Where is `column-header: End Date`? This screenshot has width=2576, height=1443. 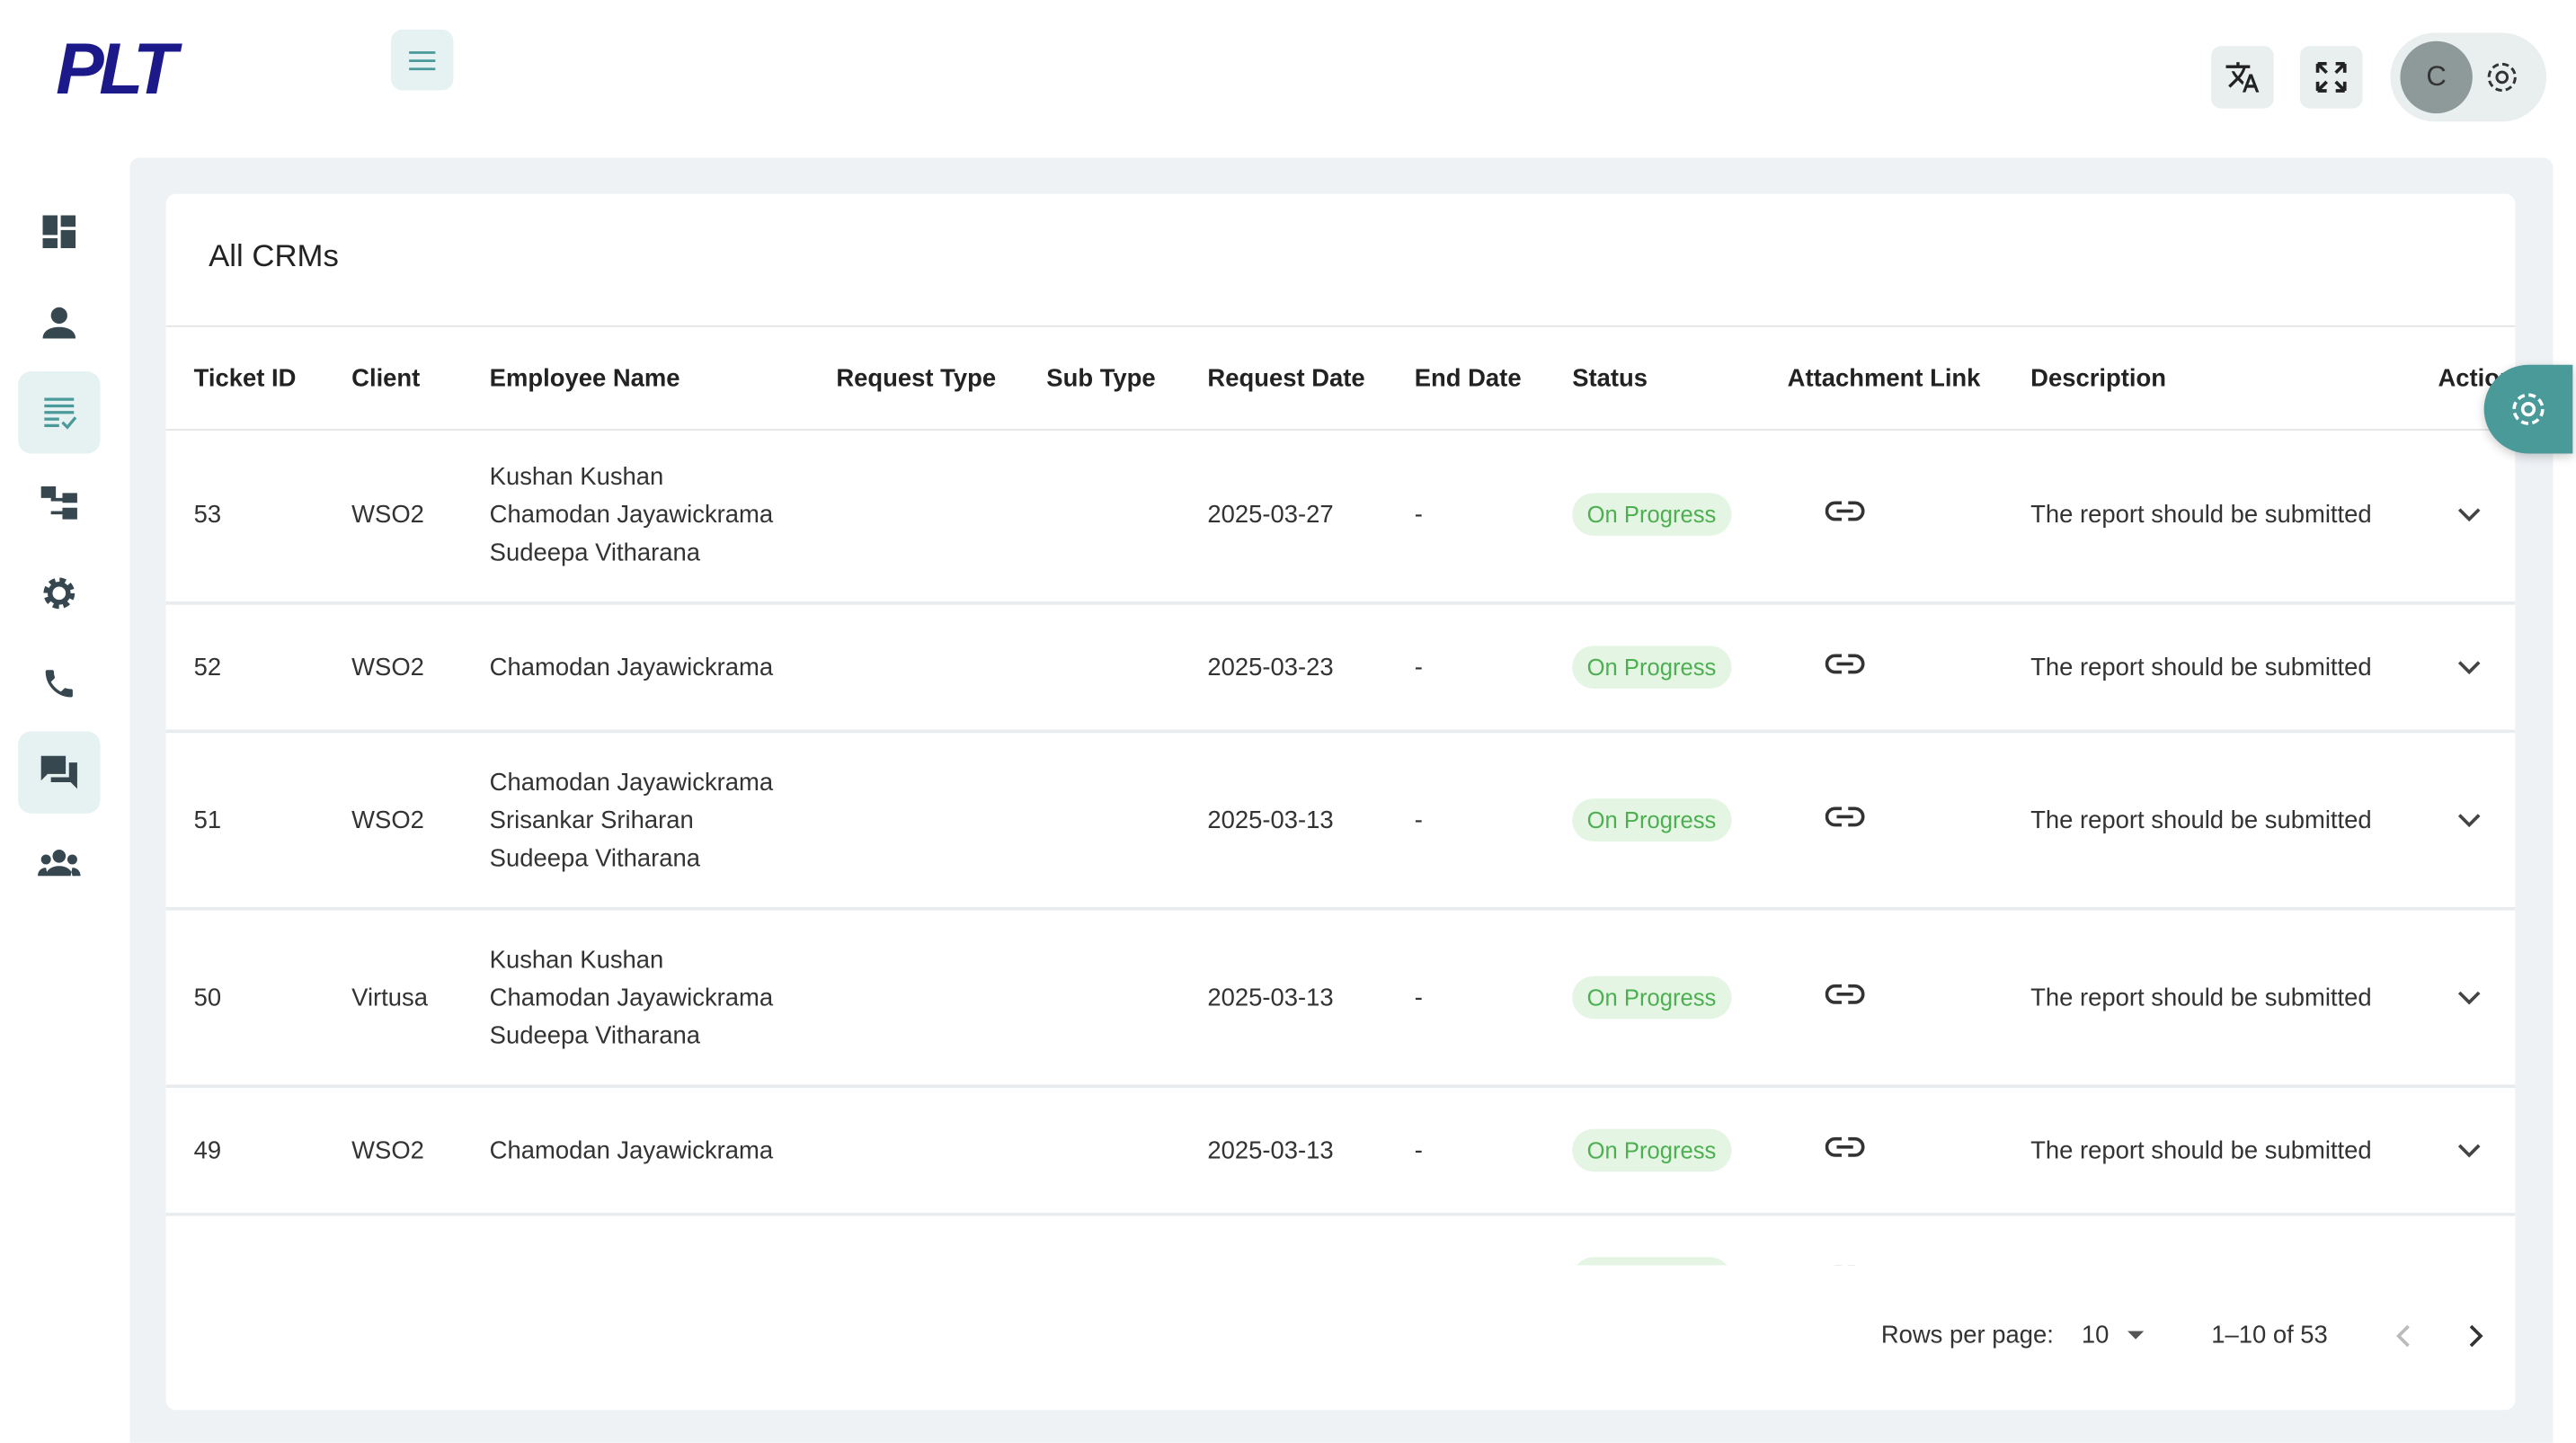
column-header: End Date is located at coordinates (1468, 377).